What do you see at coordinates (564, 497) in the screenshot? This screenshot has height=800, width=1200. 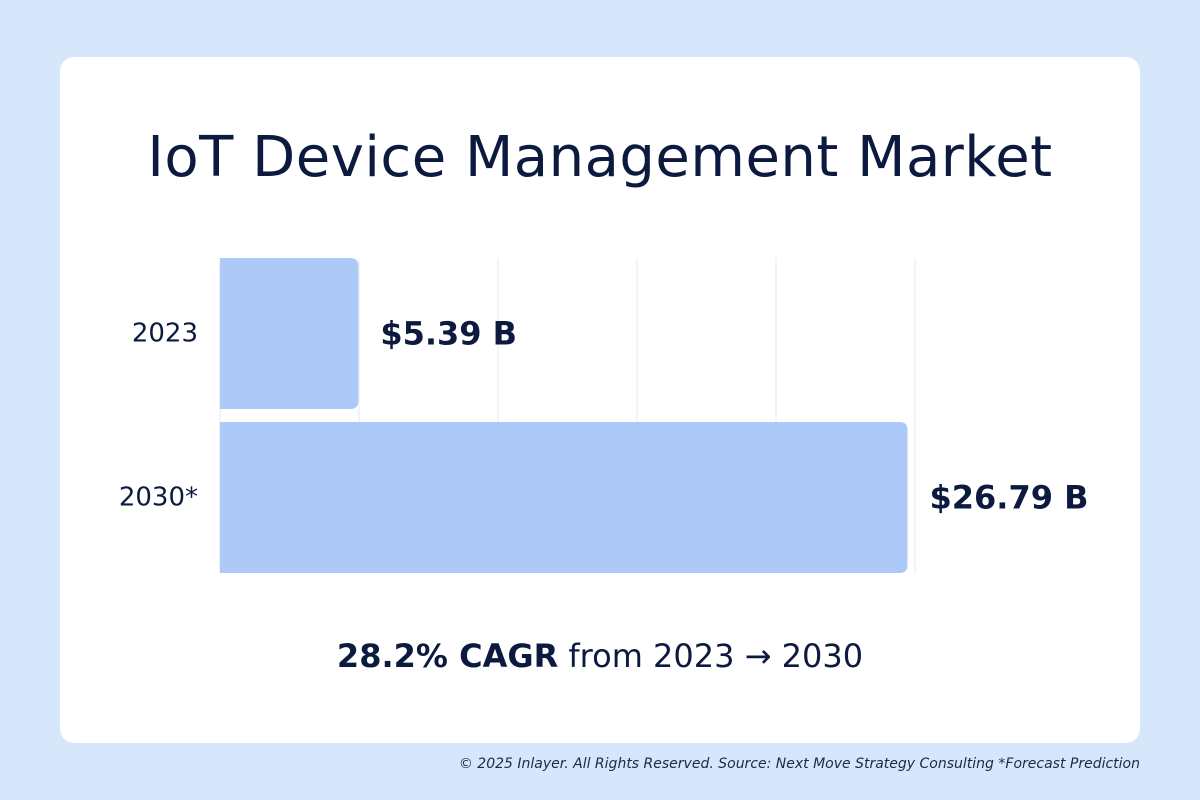 I see `bar-2030` at bounding box center [564, 497].